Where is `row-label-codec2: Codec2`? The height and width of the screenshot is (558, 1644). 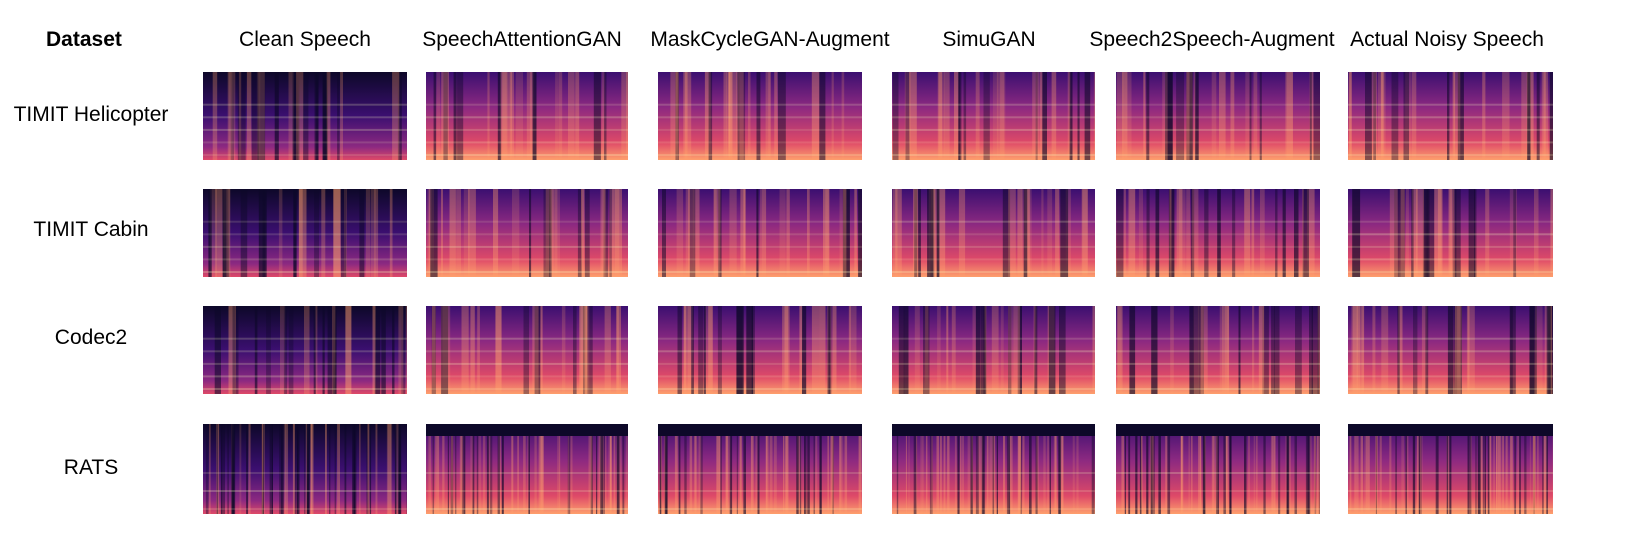 row-label-codec2: Codec2 is located at coordinates (91, 337).